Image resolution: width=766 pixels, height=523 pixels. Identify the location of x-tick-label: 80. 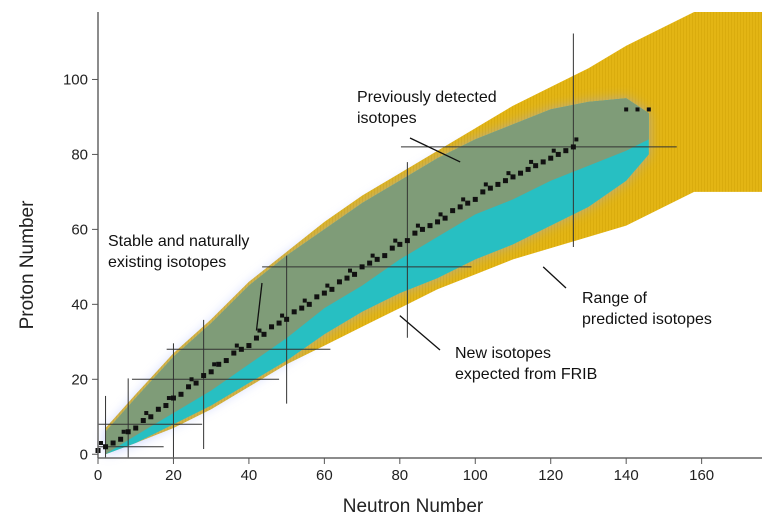
(399, 475).